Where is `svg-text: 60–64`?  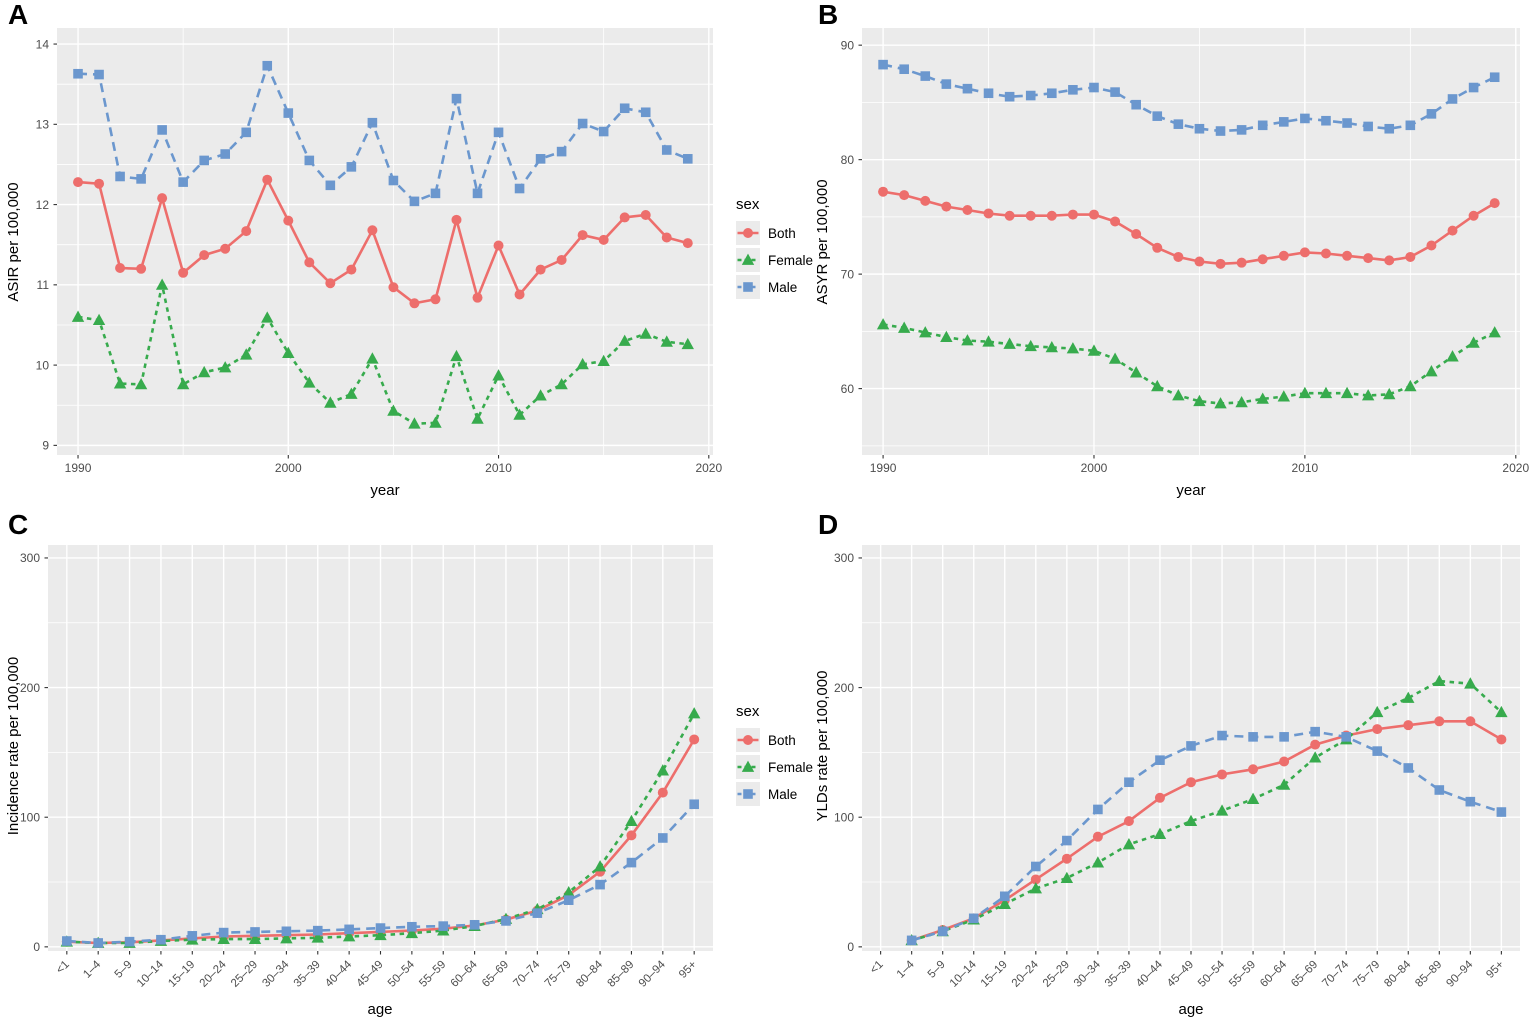
svg-text: 60–64 is located at coordinates (1274, 974).